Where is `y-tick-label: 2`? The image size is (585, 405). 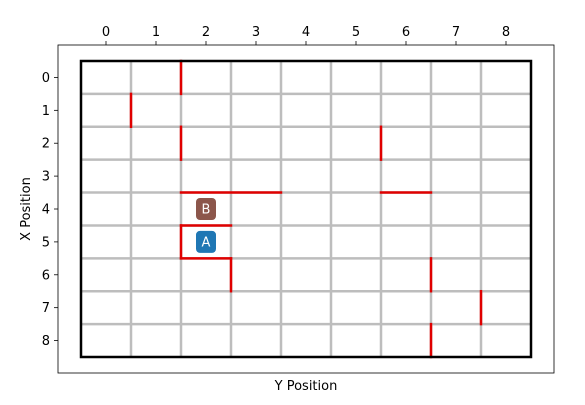 y-tick-label: 2 is located at coordinates (46, 144).